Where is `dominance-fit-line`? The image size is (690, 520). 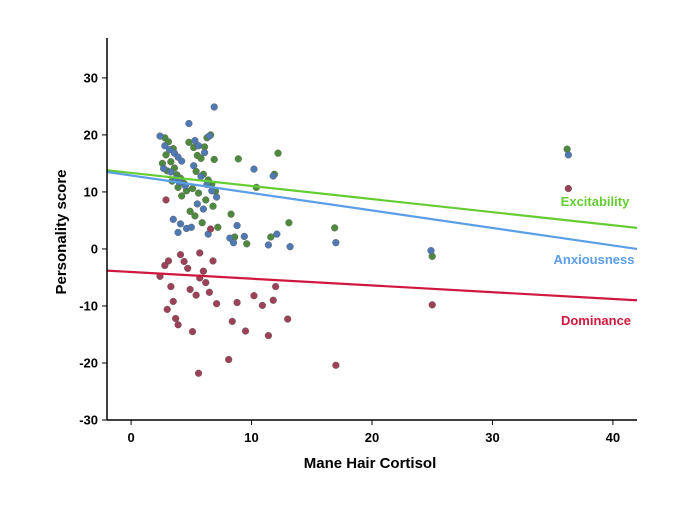
dominance-fit-line is located at coordinates (372, 285).